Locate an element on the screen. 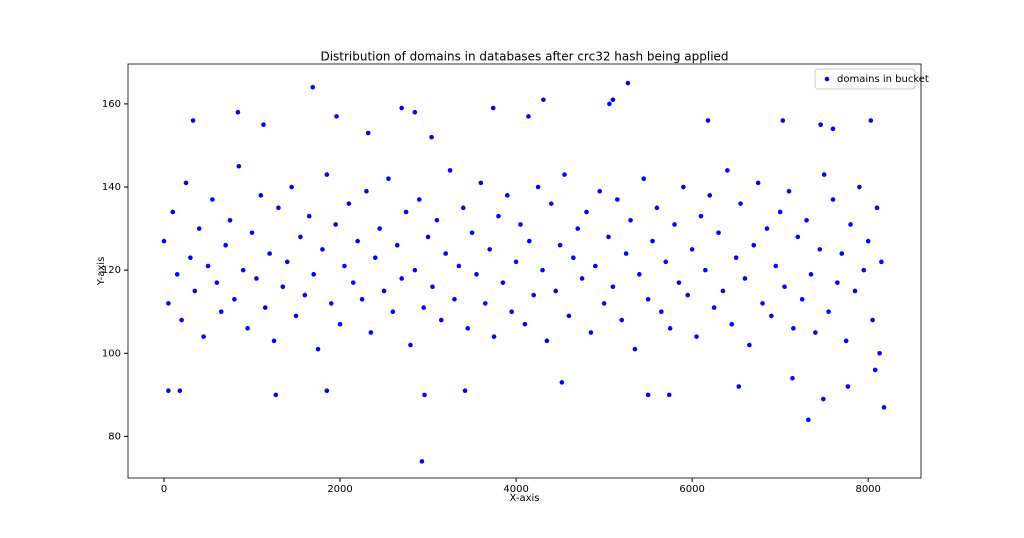  x-axis-label: X-axis is located at coordinates (525, 498).